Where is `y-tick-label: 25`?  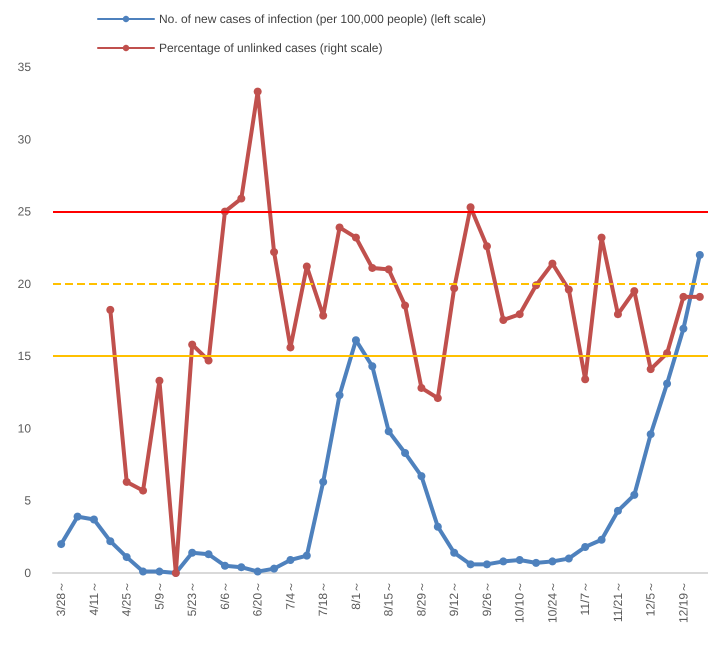 y-tick-label: 25 is located at coordinates (25, 211).